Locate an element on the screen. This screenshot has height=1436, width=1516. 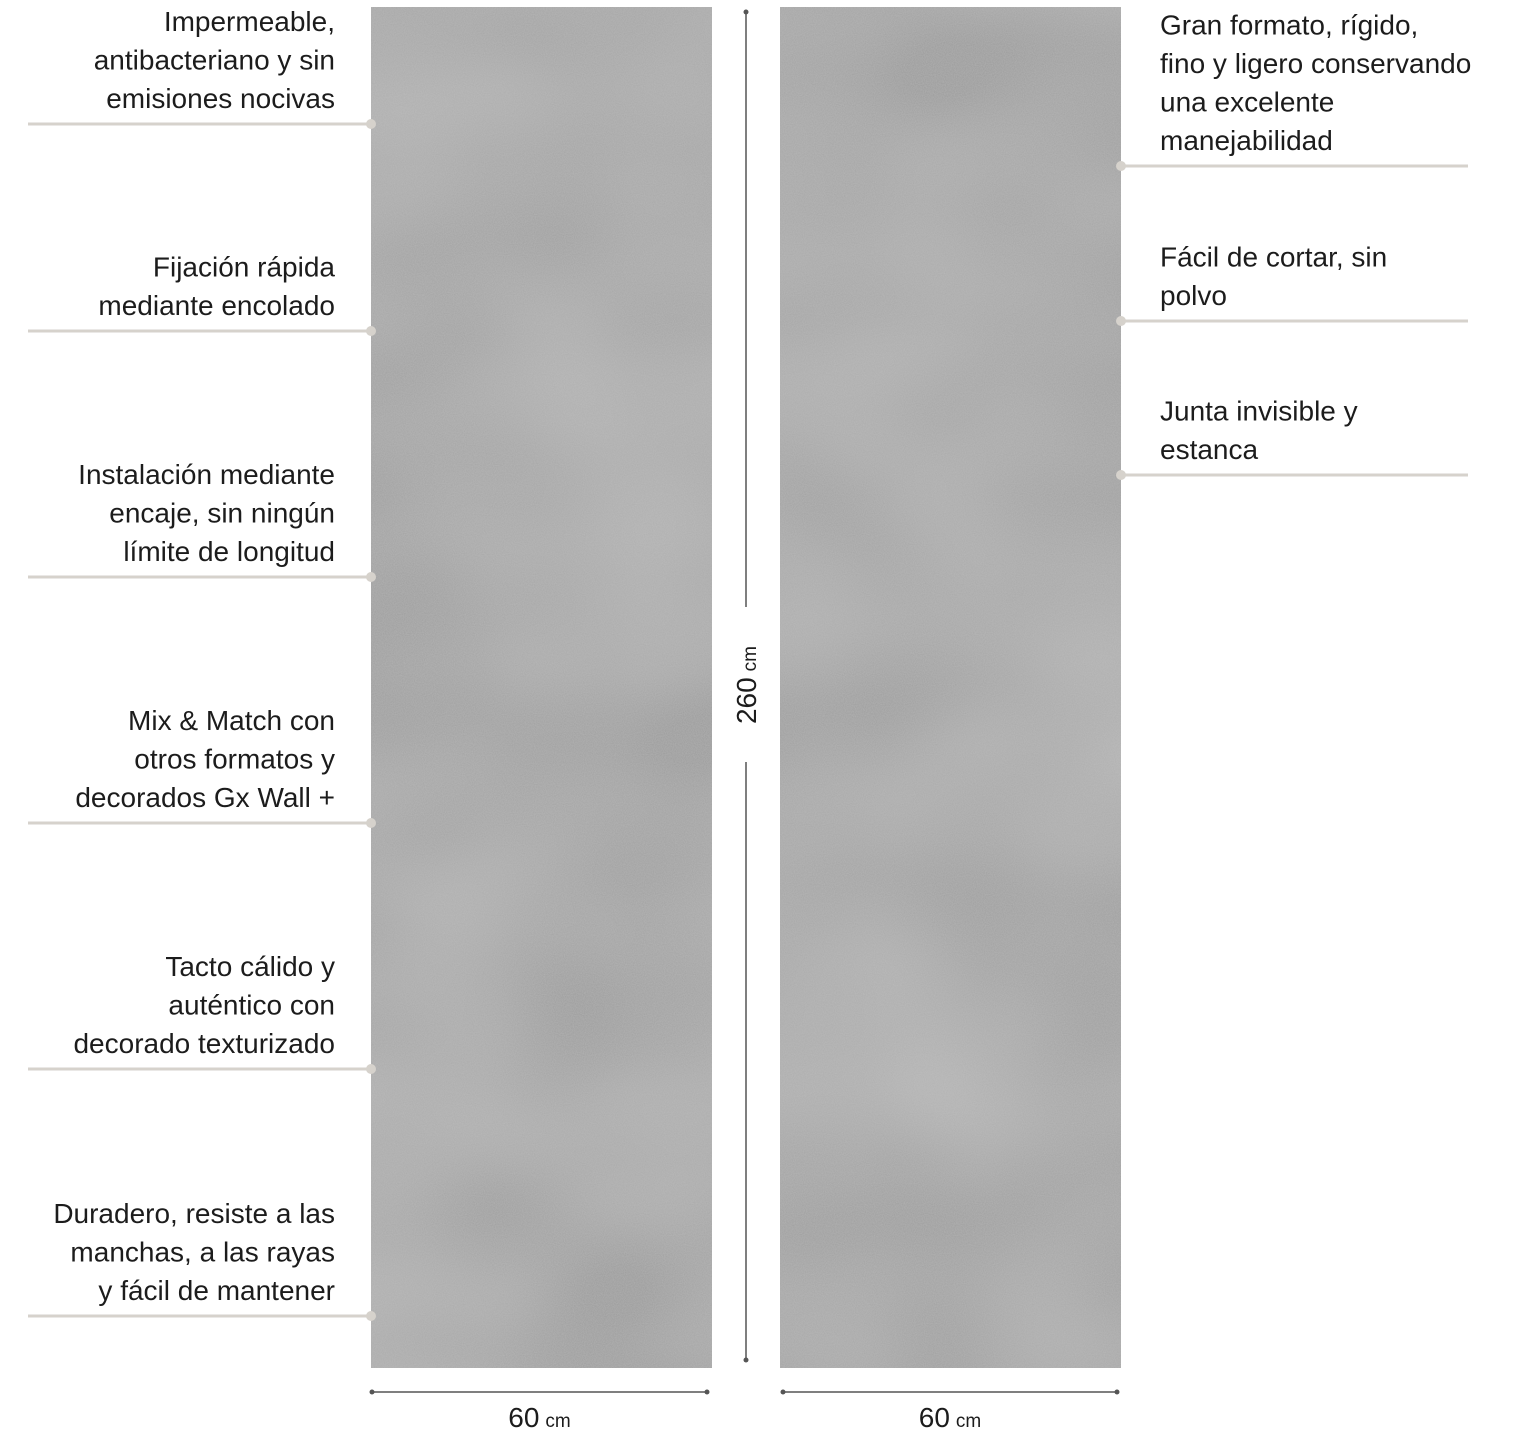
feature-text: límite de longitud is located at coordinates (229, 551).